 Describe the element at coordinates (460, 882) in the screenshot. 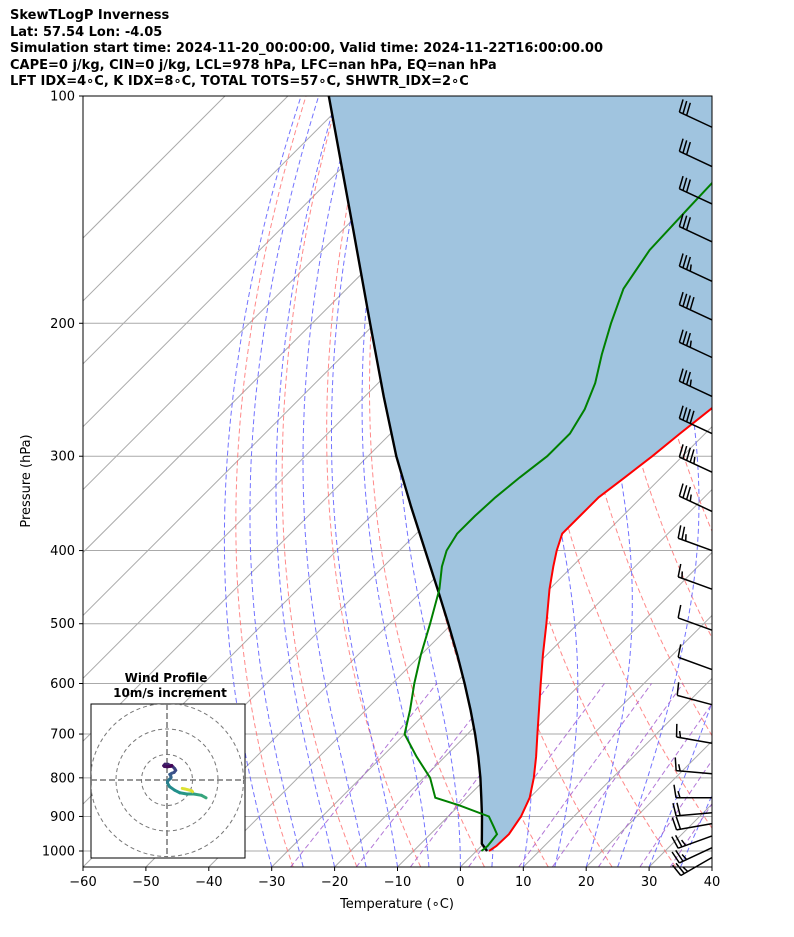

I see `x-tick-label: 0` at that location.